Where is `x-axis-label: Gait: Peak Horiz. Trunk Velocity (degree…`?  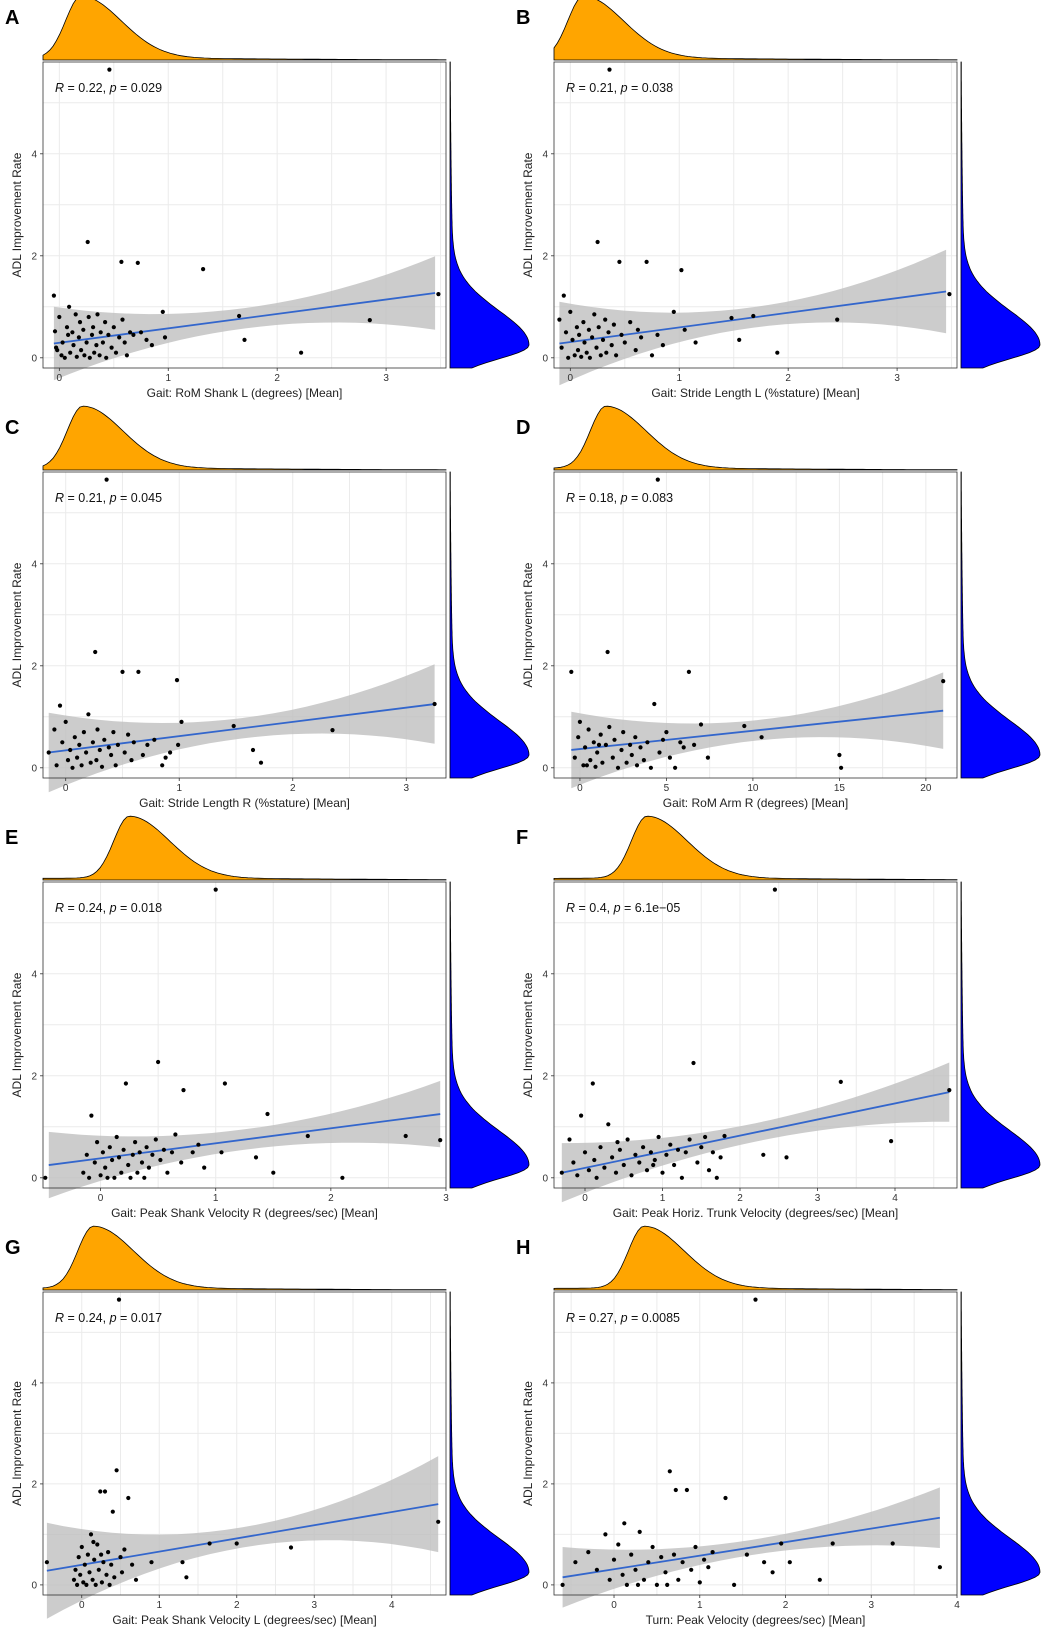
x-axis-label: Gait: Peak Horiz. Trunk Velocity (degree… is located at coordinates (755, 1213).